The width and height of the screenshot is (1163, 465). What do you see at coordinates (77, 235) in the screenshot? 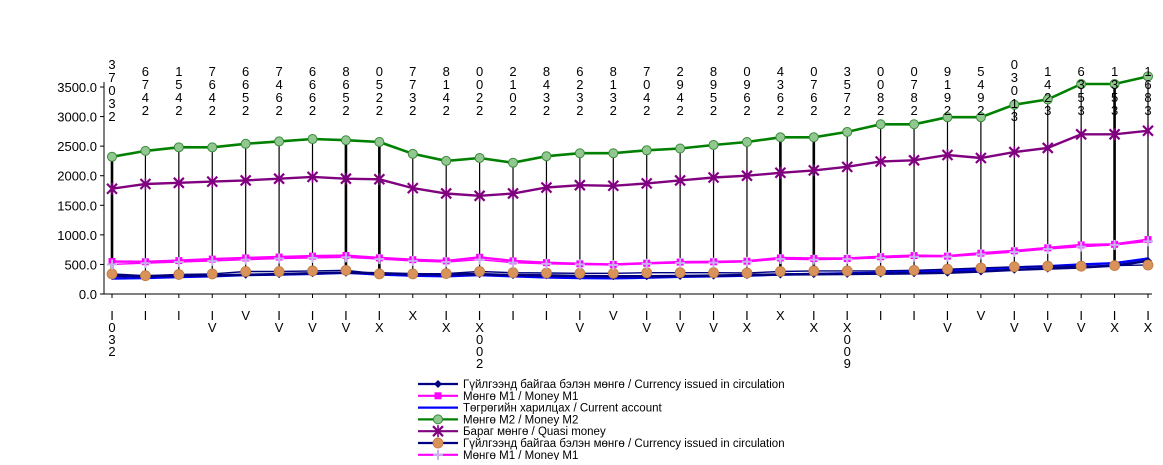
I see `y-tick-label: 1000.0` at bounding box center [77, 235].